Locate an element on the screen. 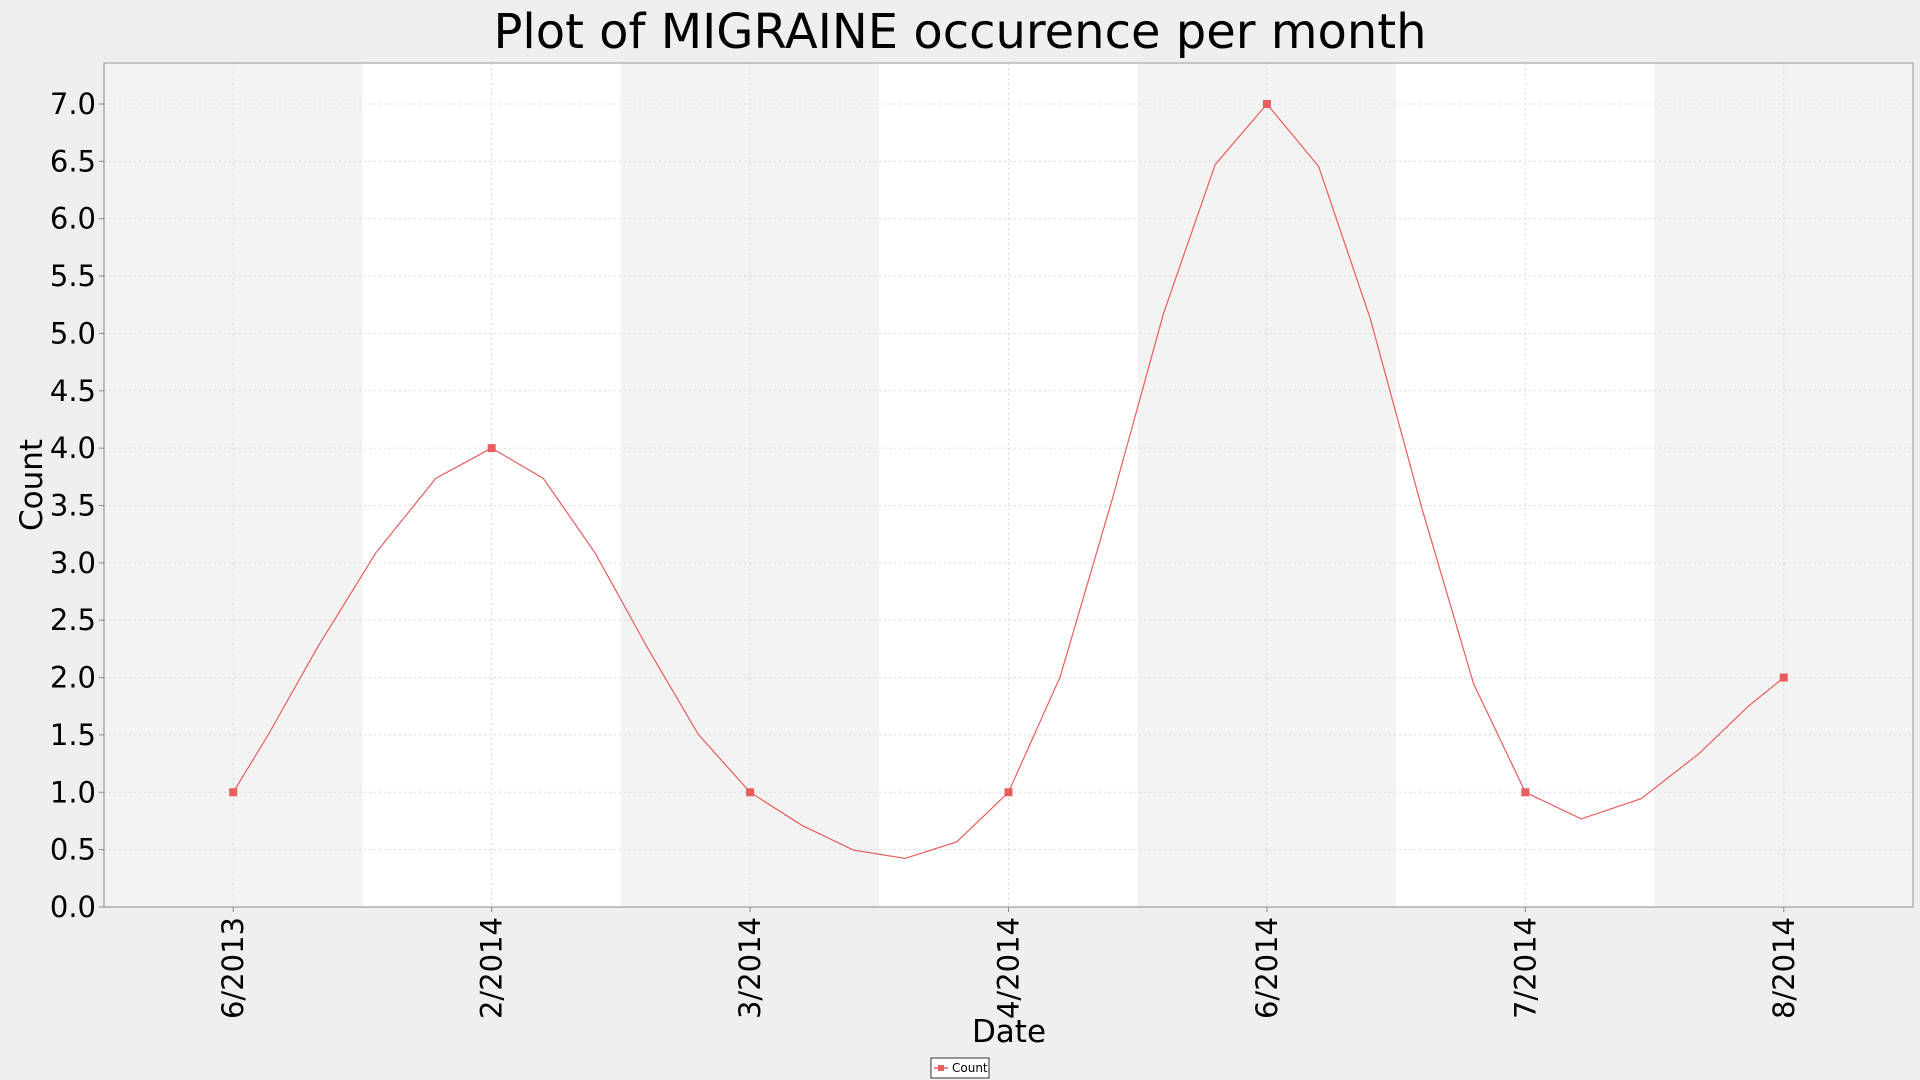  y-tick-label: 6.0 is located at coordinates (73, 219).